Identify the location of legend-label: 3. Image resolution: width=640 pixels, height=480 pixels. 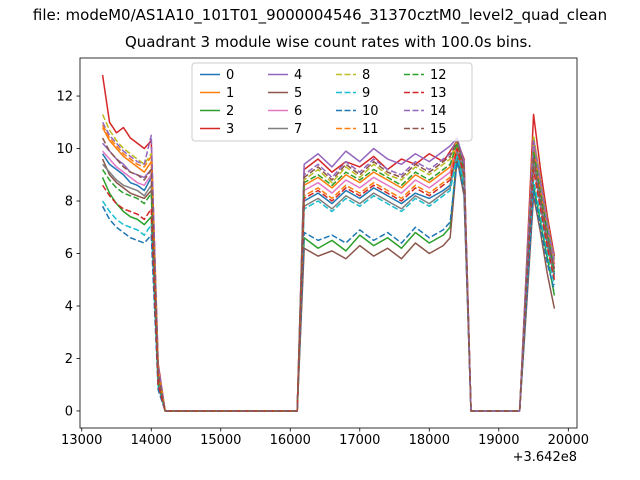
(230, 129).